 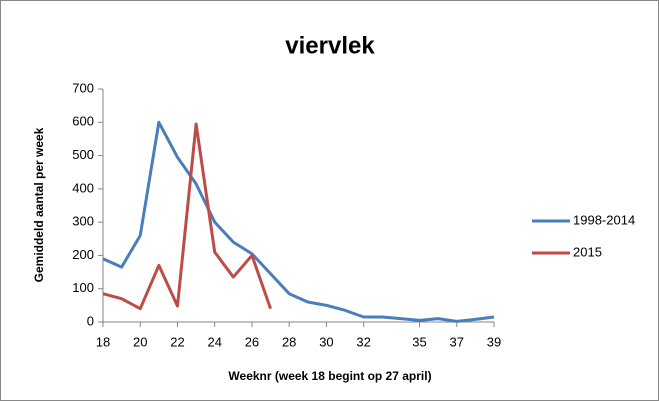 I want to click on x-tick-label: 37, so click(x=457, y=341).